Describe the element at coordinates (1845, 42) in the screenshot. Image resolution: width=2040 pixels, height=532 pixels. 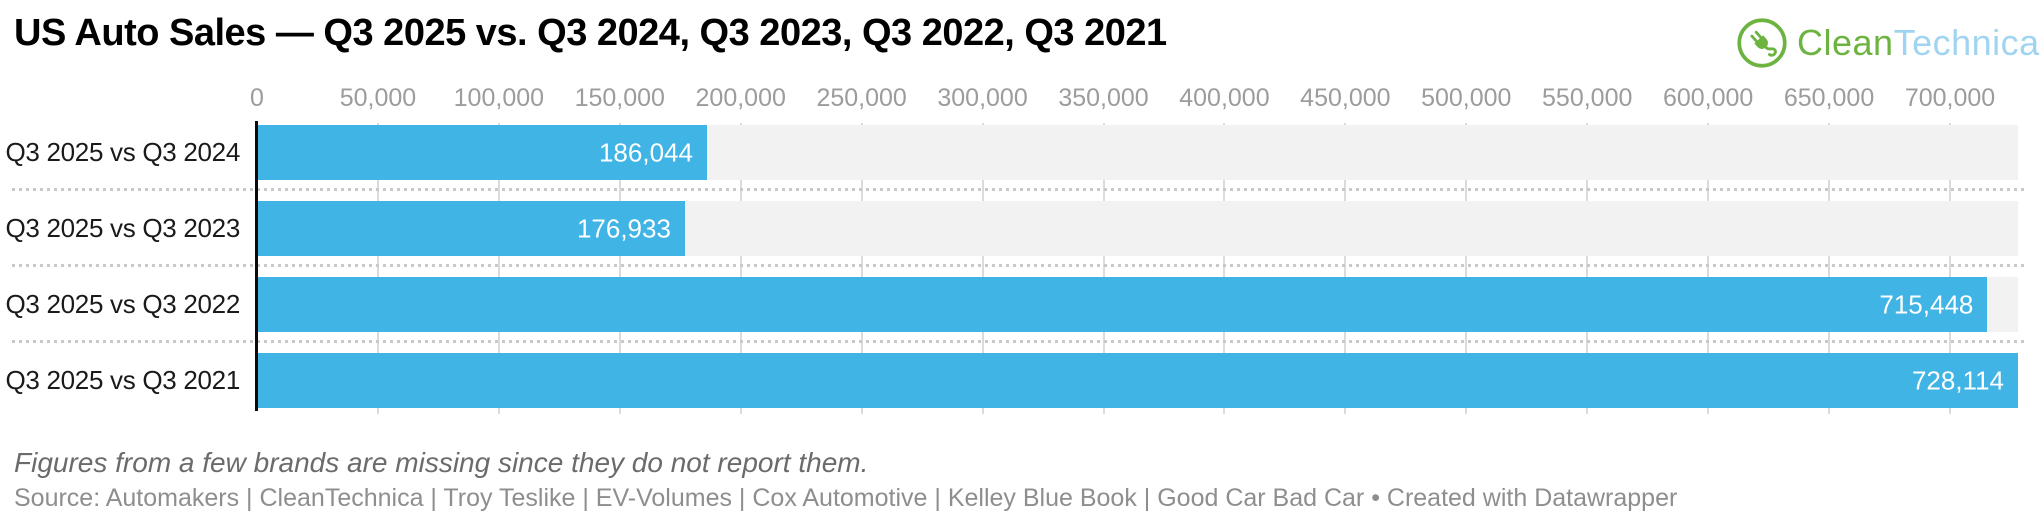
I see `logo-text-clean: Clean` at that location.